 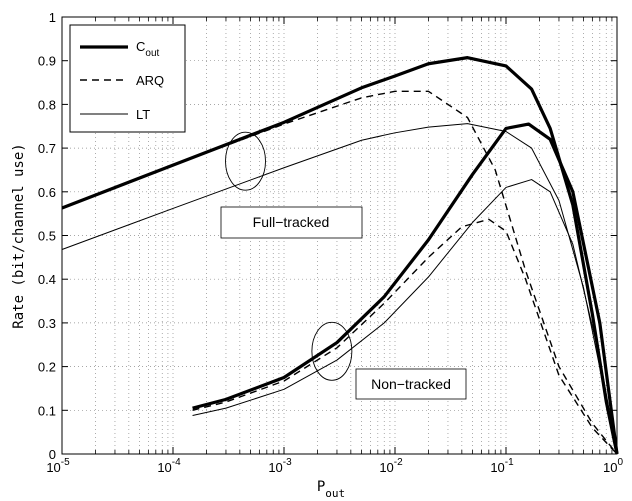 What do you see at coordinates (287, 462) in the screenshot?
I see `x-tick-exponent: -3` at bounding box center [287, 462].